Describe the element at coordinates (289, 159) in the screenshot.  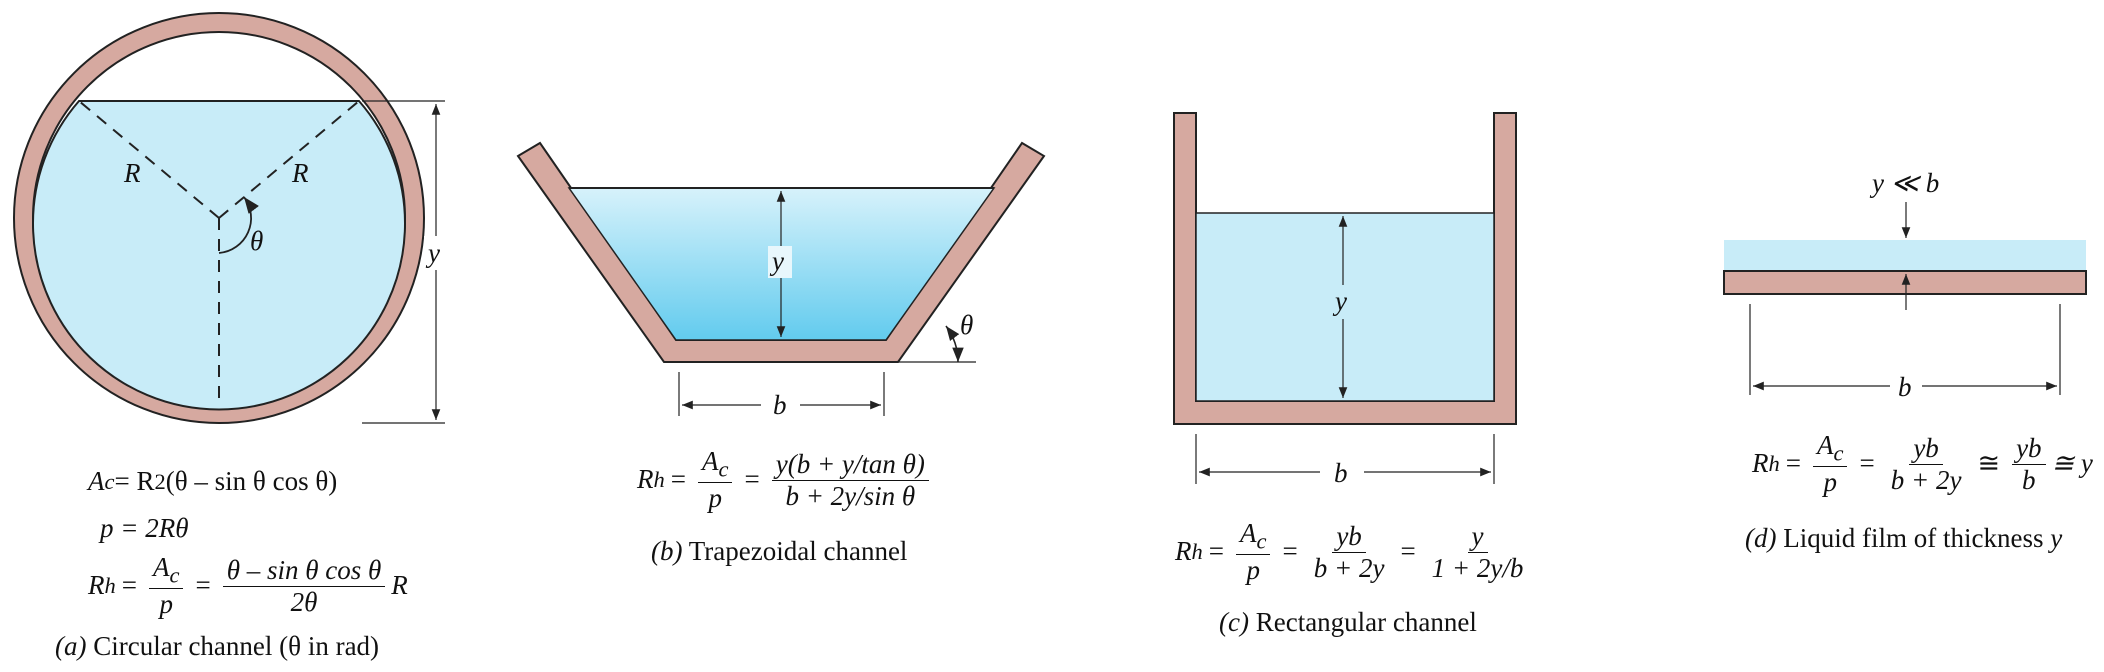
I see `radius-right` at that location.